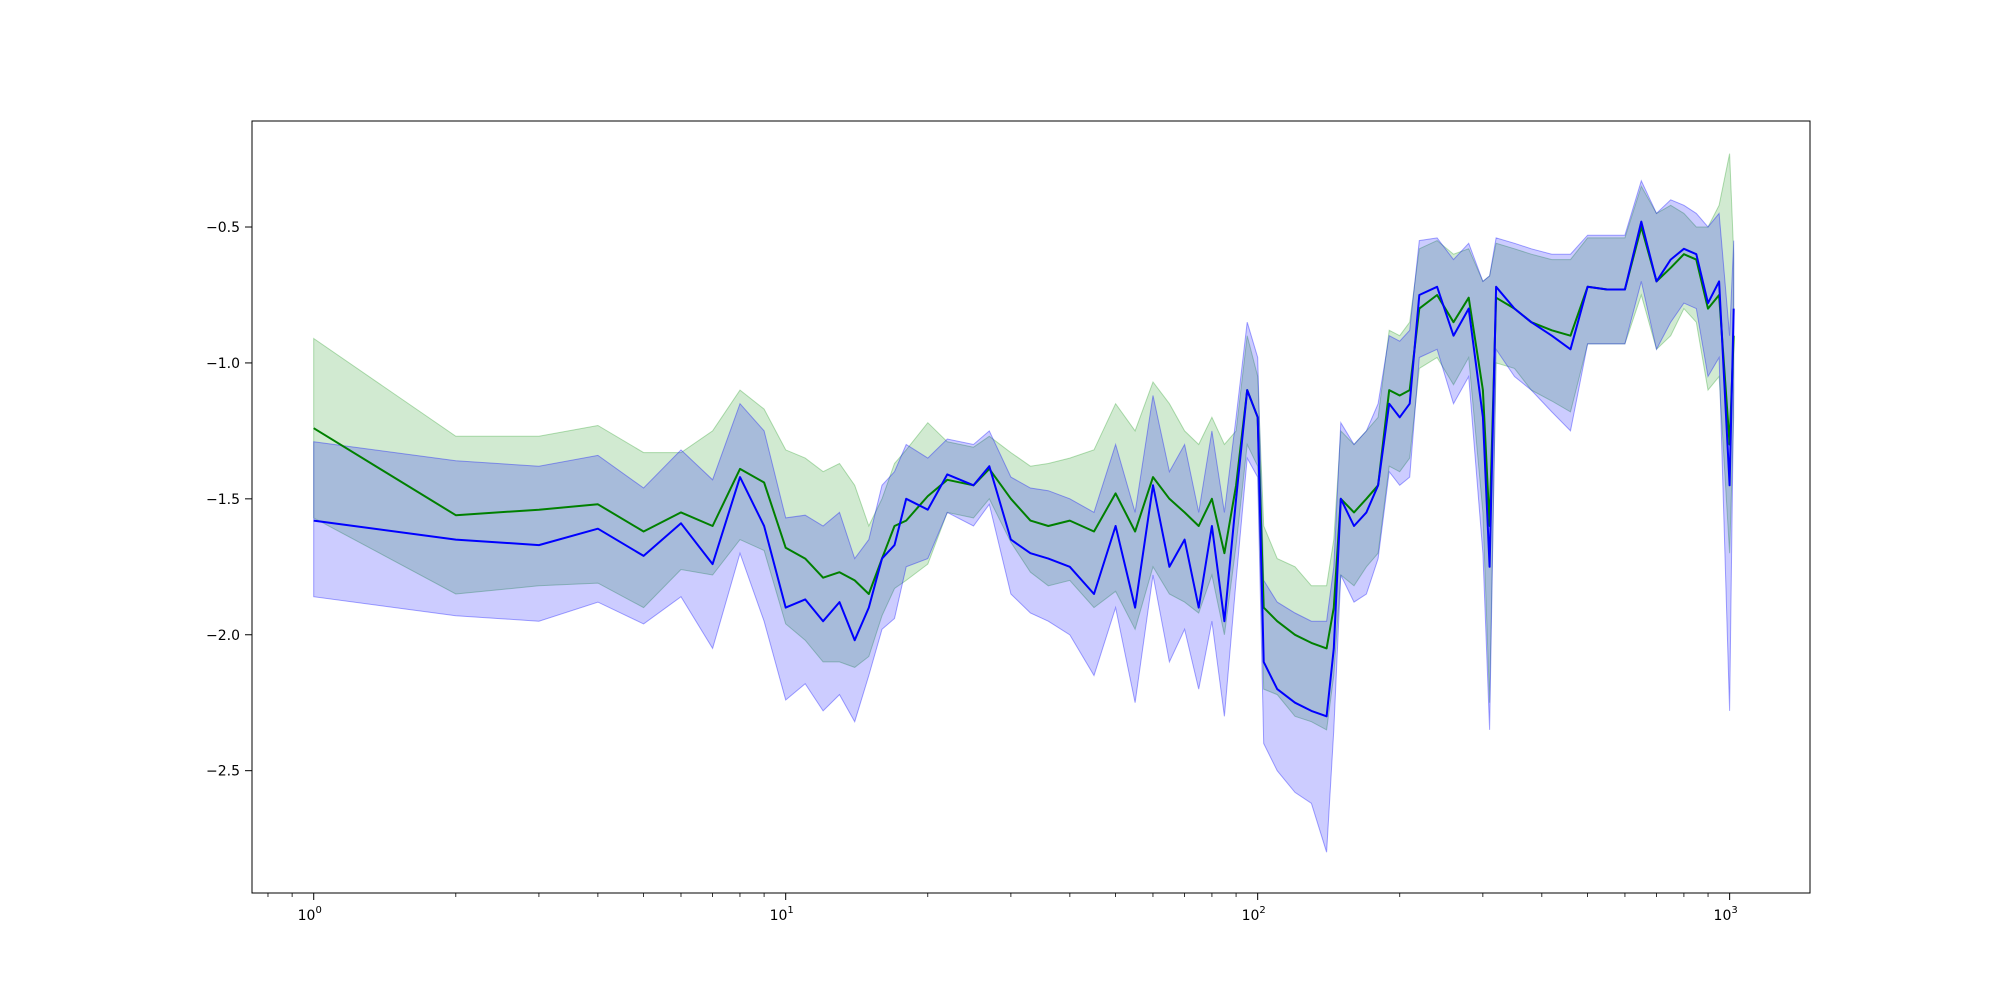  Describe the element at coordinates (223, 364) in the screenshot. I see `y-tick-label: −1.0` at that location.